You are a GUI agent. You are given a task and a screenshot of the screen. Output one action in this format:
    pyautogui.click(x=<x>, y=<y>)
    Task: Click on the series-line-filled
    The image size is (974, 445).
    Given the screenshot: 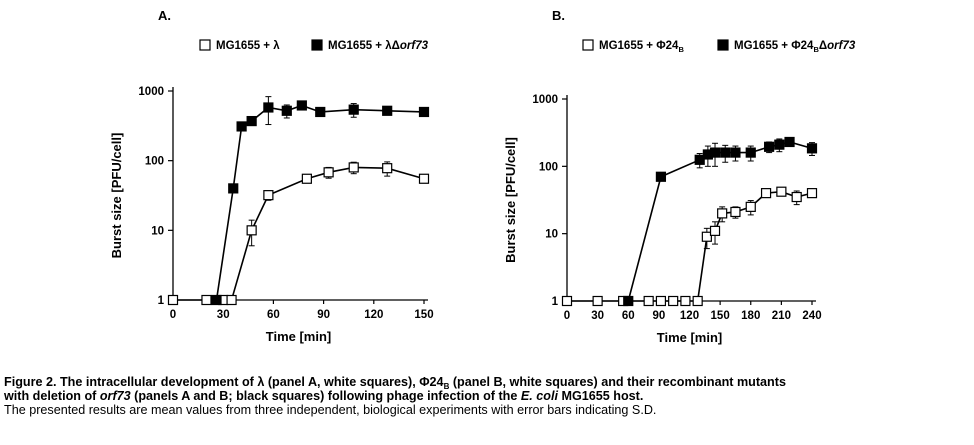 What is the action you would take?
    pyautogui.click(x=320, y=202)
    